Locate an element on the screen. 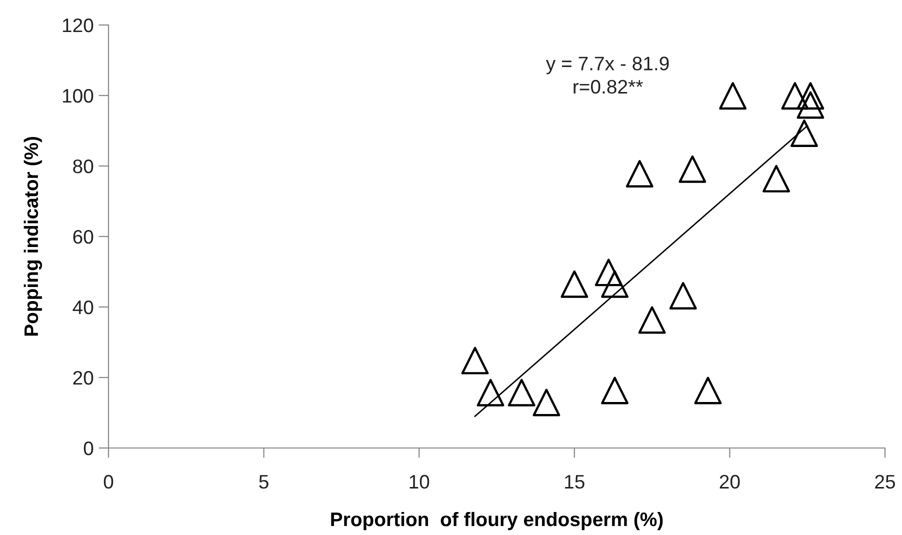 This screenshot has width=902, height=535. annotation: r=0.82** is located at coordinates (608, 87).